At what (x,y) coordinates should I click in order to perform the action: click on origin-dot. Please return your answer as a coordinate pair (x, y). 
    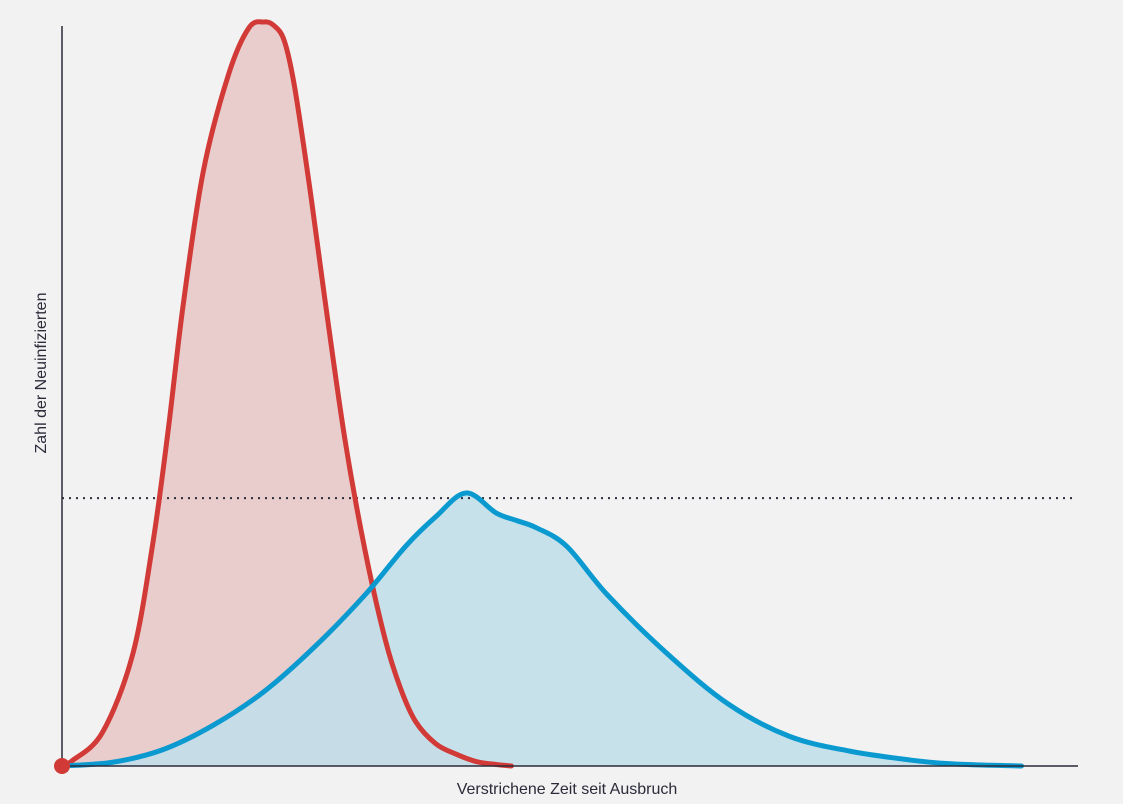
    Looking at the image, I should click on (62, 766).